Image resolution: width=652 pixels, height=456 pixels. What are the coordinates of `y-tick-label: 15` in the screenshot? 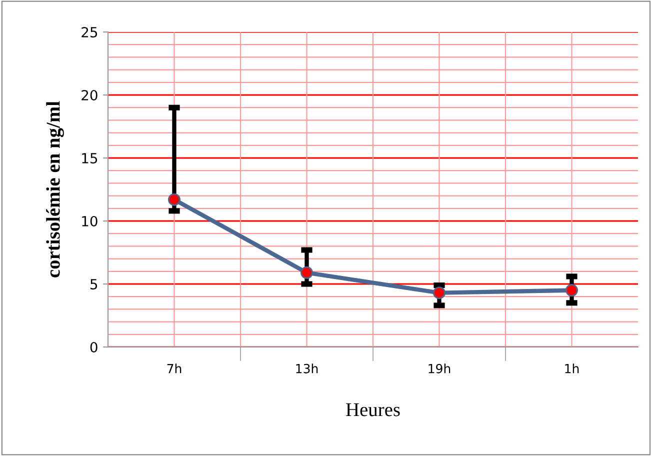 It's located at (90, 158).